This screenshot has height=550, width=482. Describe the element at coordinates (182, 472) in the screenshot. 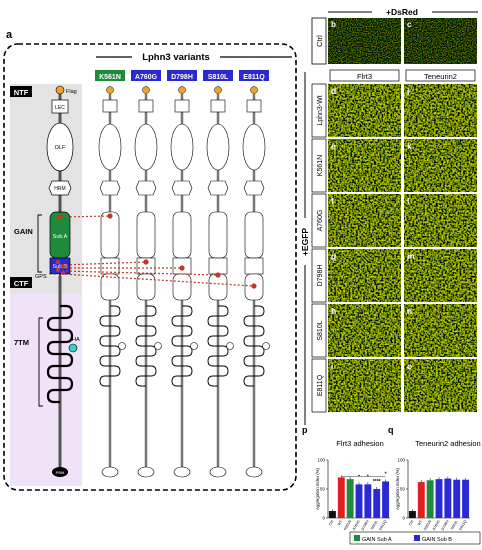

I see `variant-3-pbm` at that location.